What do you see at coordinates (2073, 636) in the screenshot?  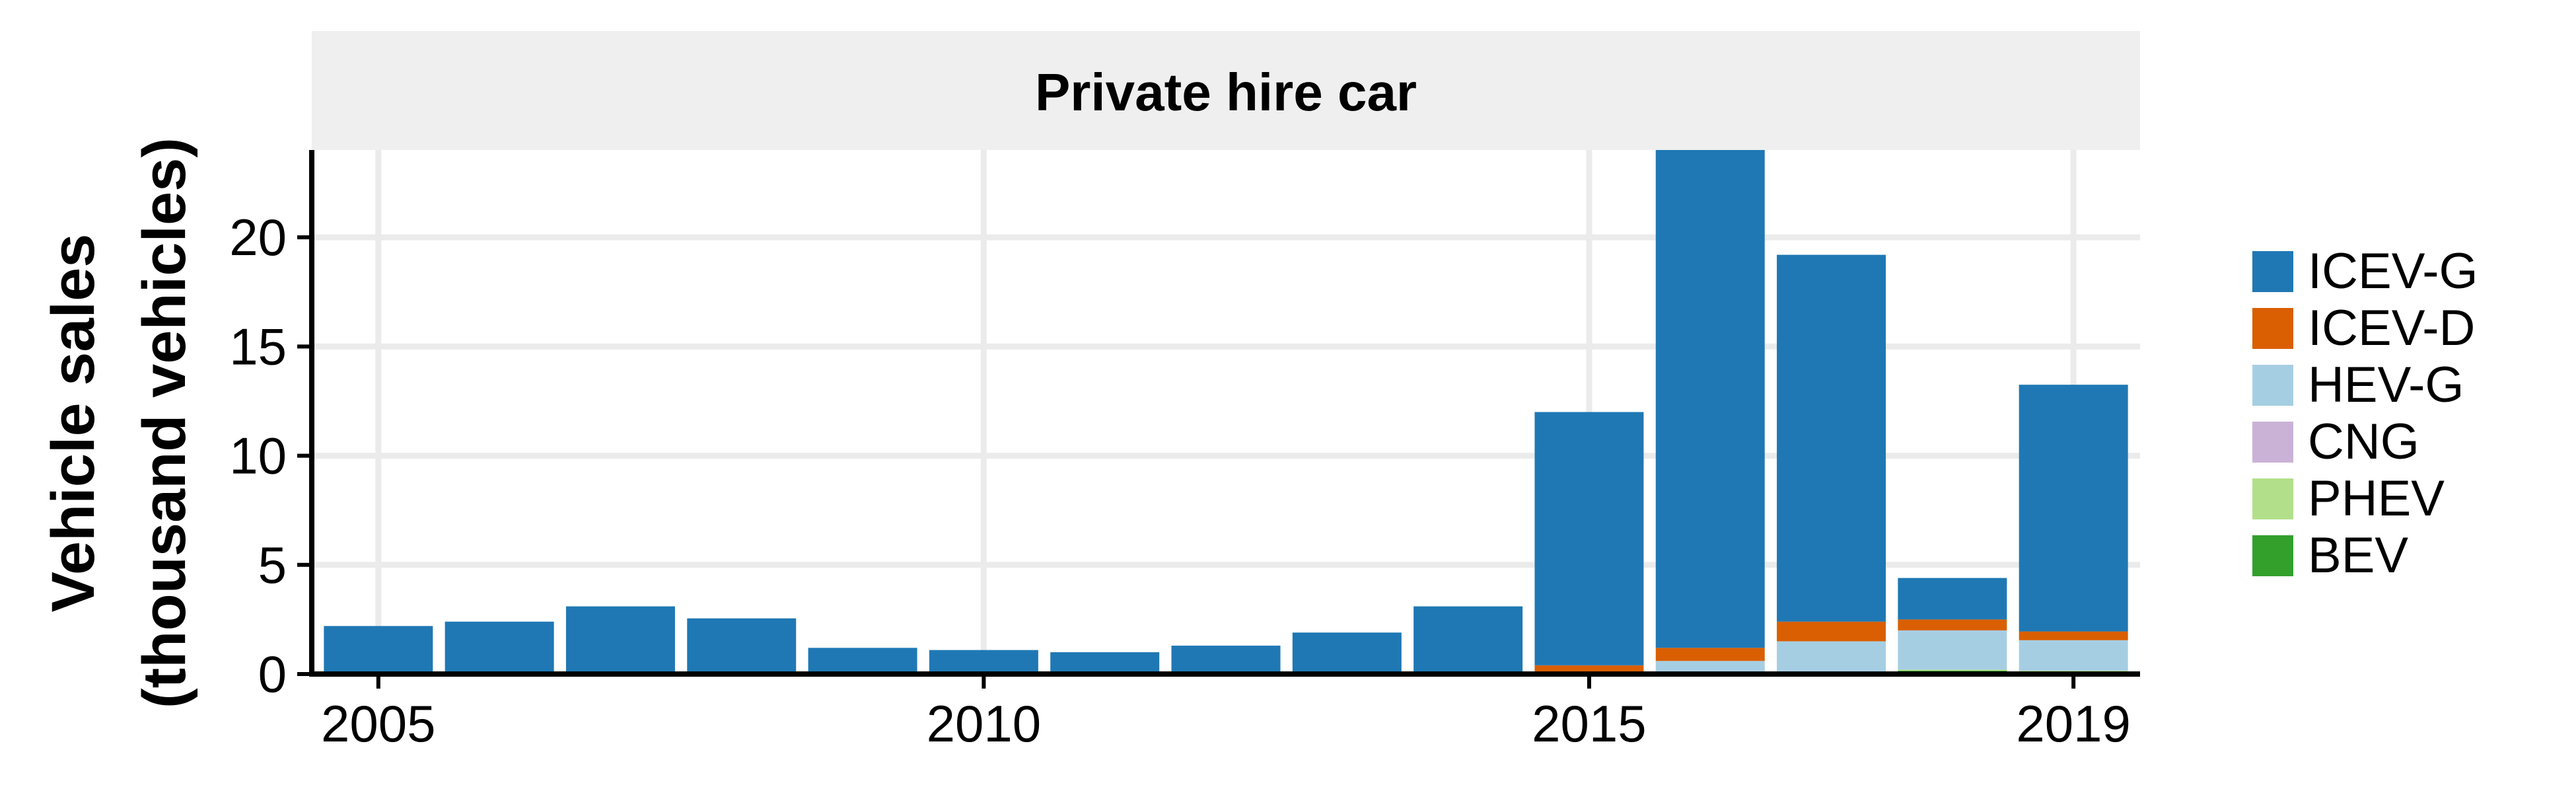 I see `bar-segment-icev-d-2019` at bounding box center [2073, 636].